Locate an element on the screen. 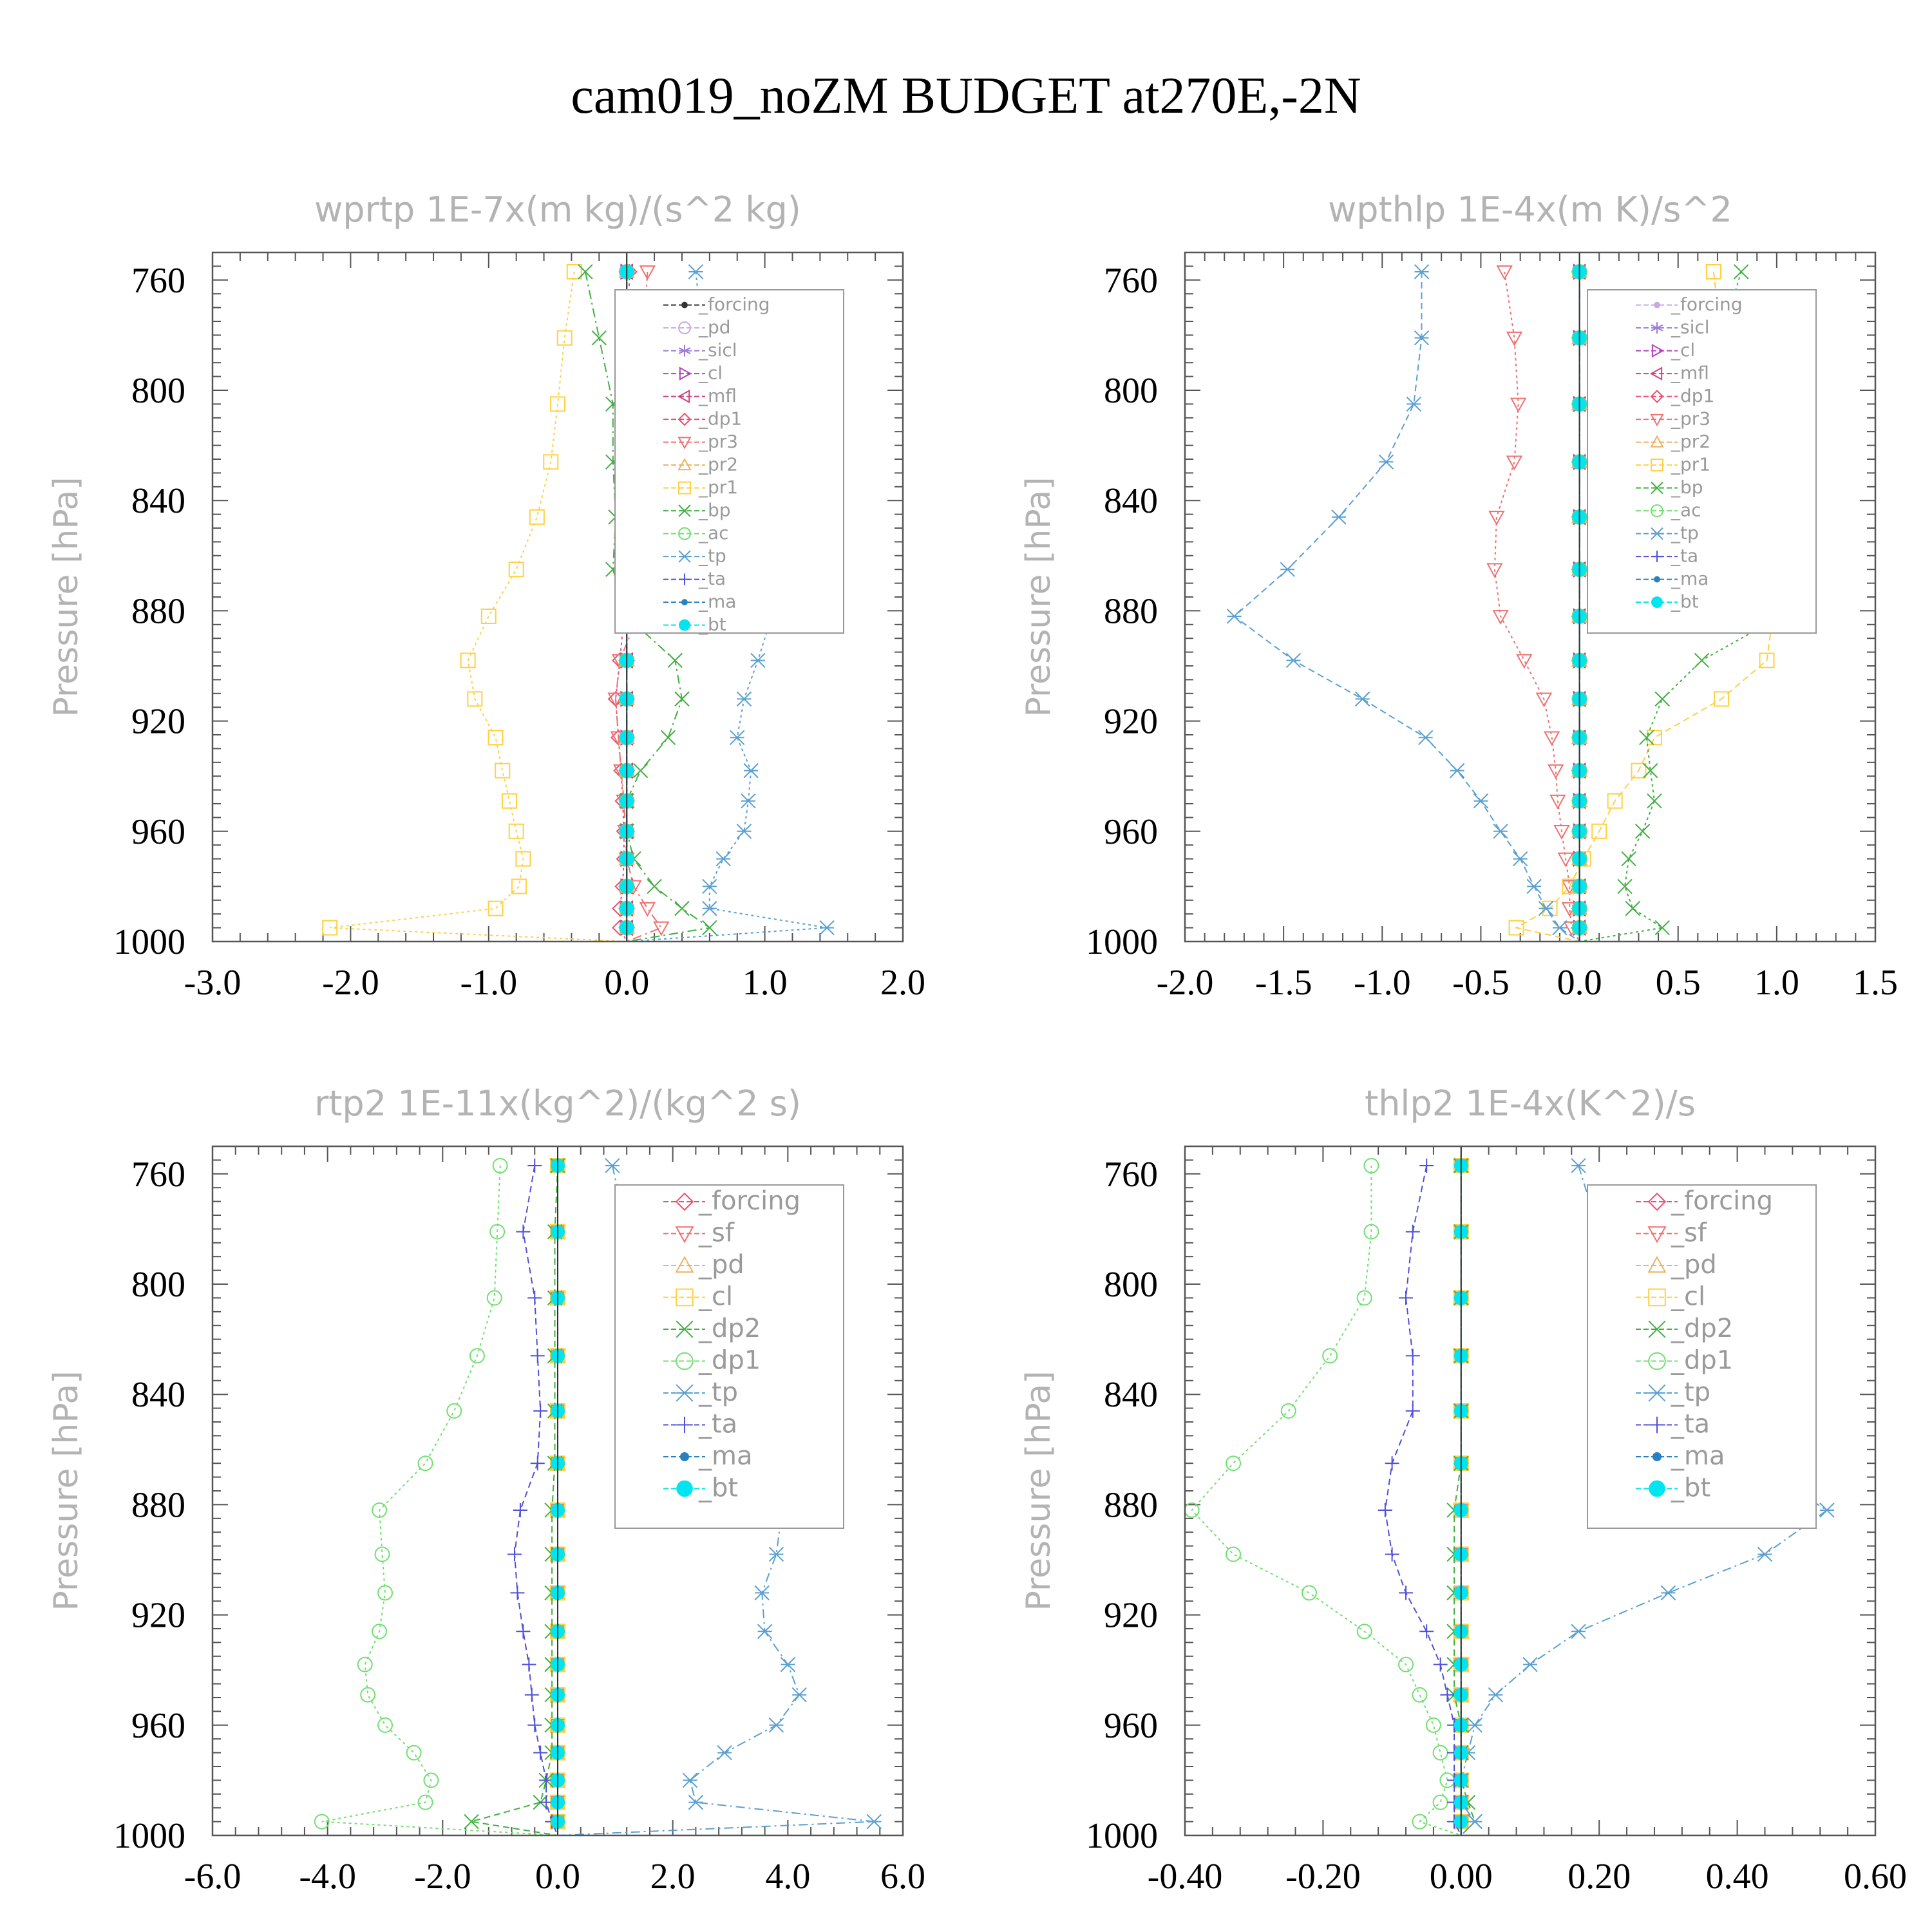  legend-label: _bp is located at coordinates (1687, 487).